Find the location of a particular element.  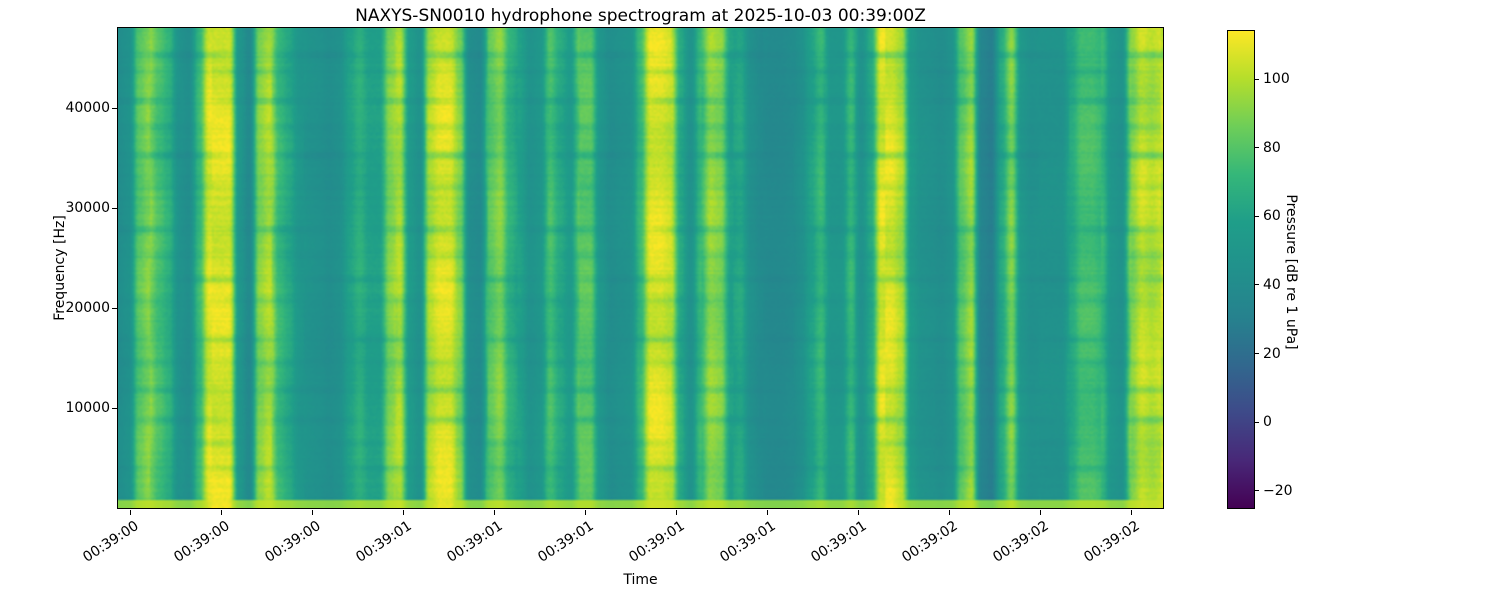

colorbar-tick-label: 0 is located at coordinates (1267, 422).